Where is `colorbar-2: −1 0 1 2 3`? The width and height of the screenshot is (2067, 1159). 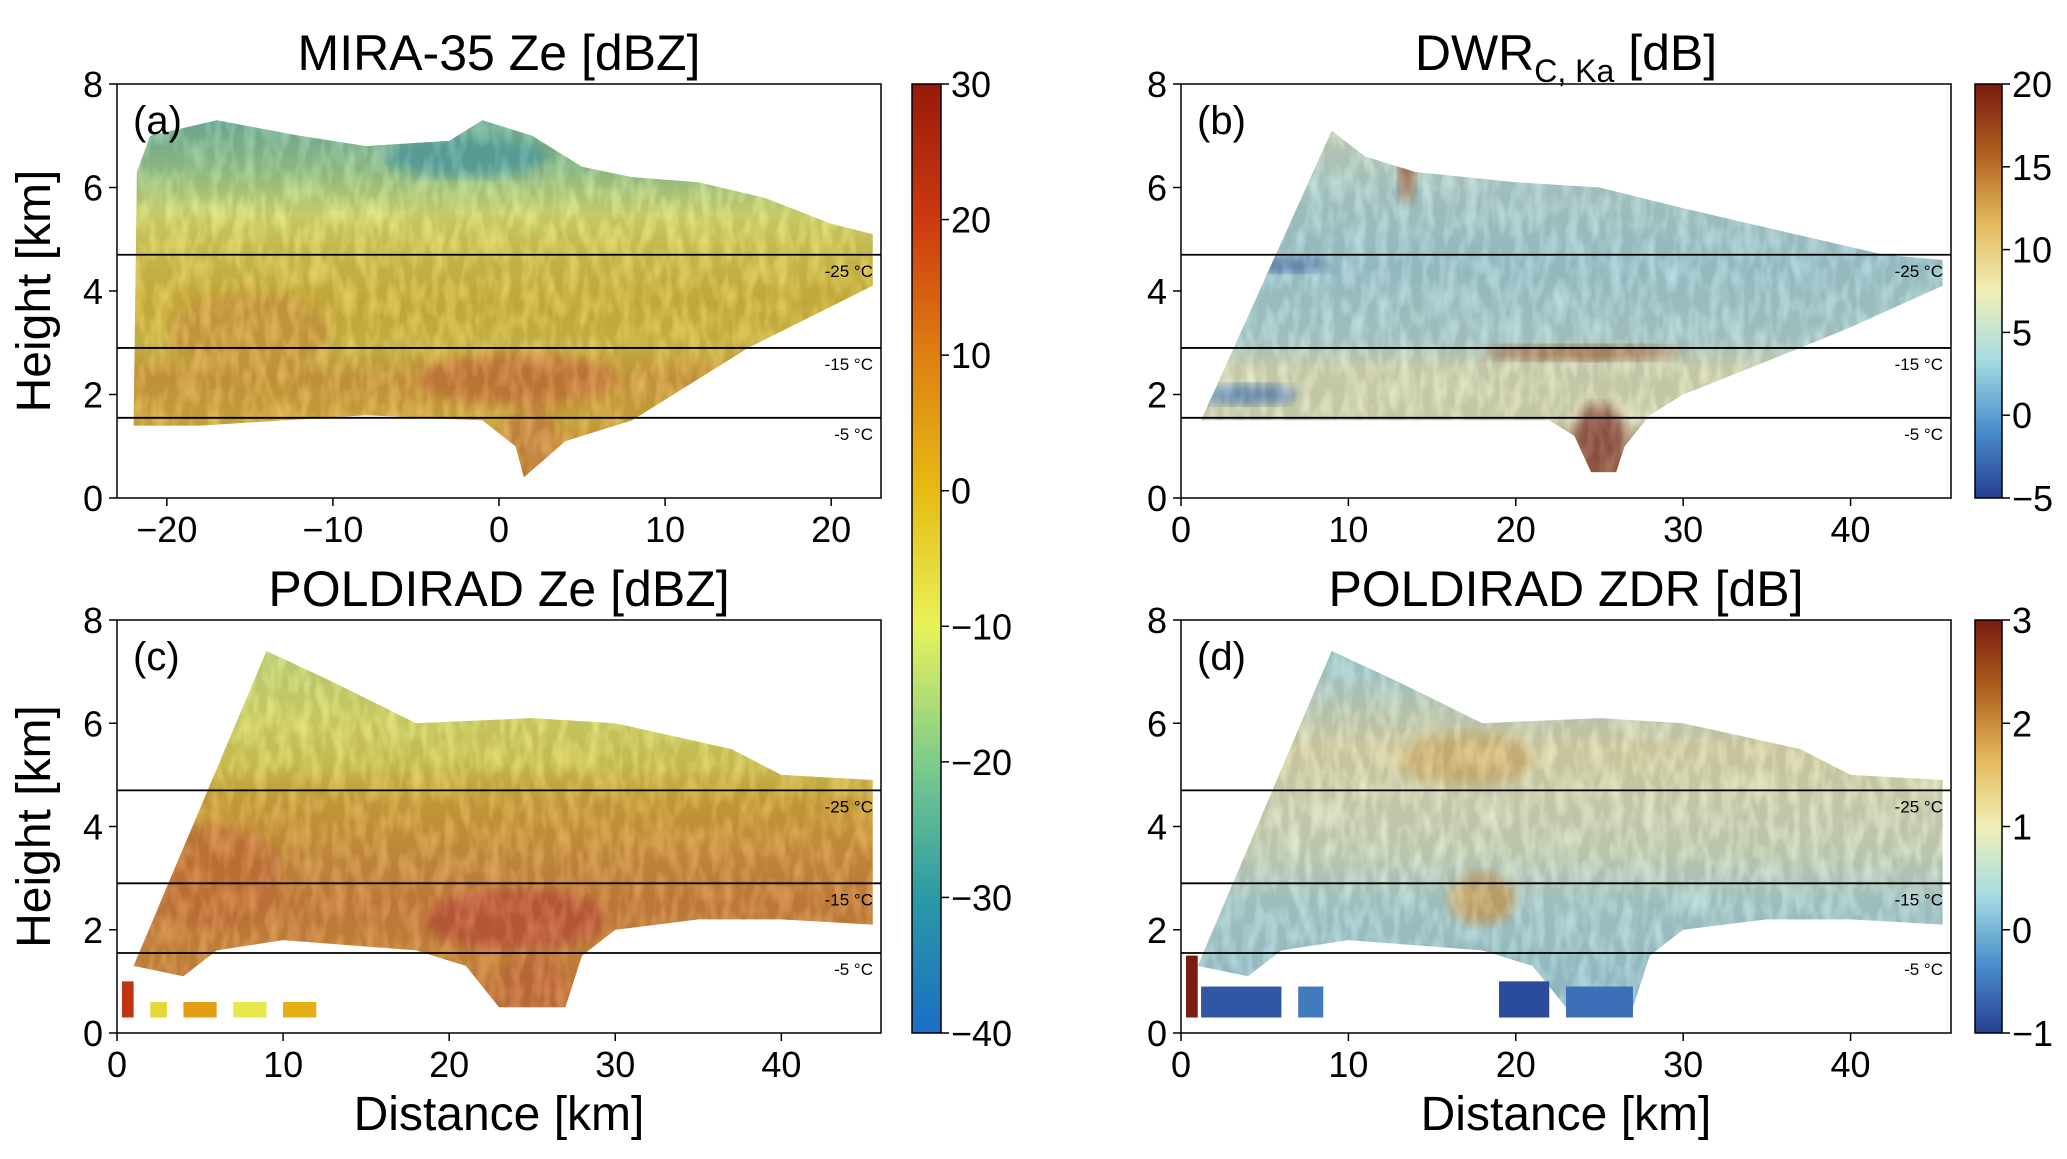
colorbar-2: −1 0 1 2 3 is located at coordinates (2013, 827).